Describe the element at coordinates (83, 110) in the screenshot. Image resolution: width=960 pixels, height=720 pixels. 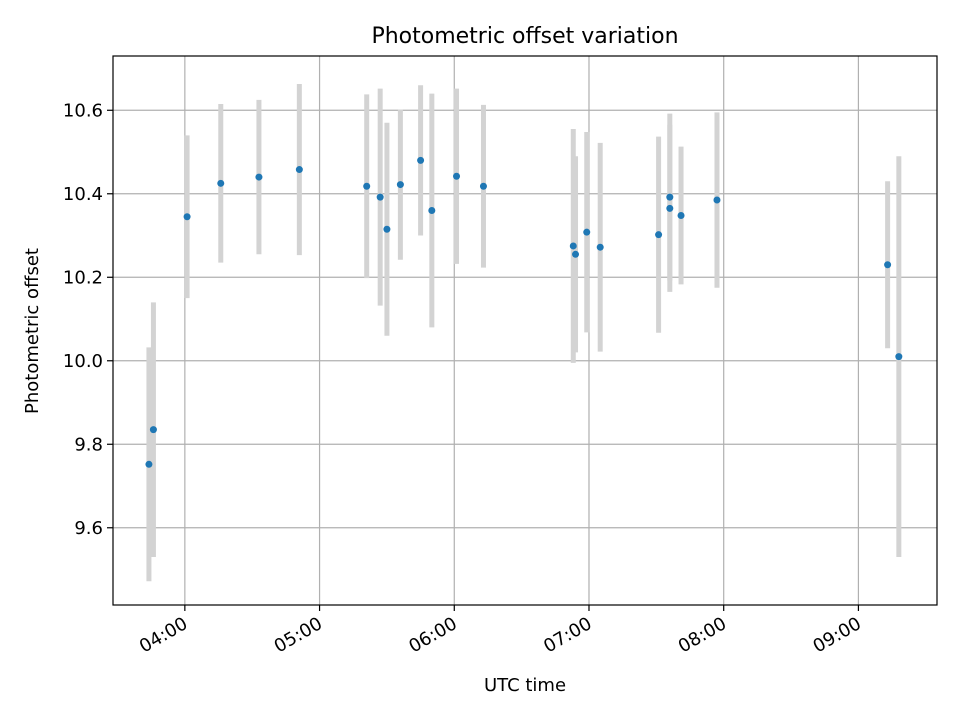
I see `y-tick-label: 10.6` at that location.